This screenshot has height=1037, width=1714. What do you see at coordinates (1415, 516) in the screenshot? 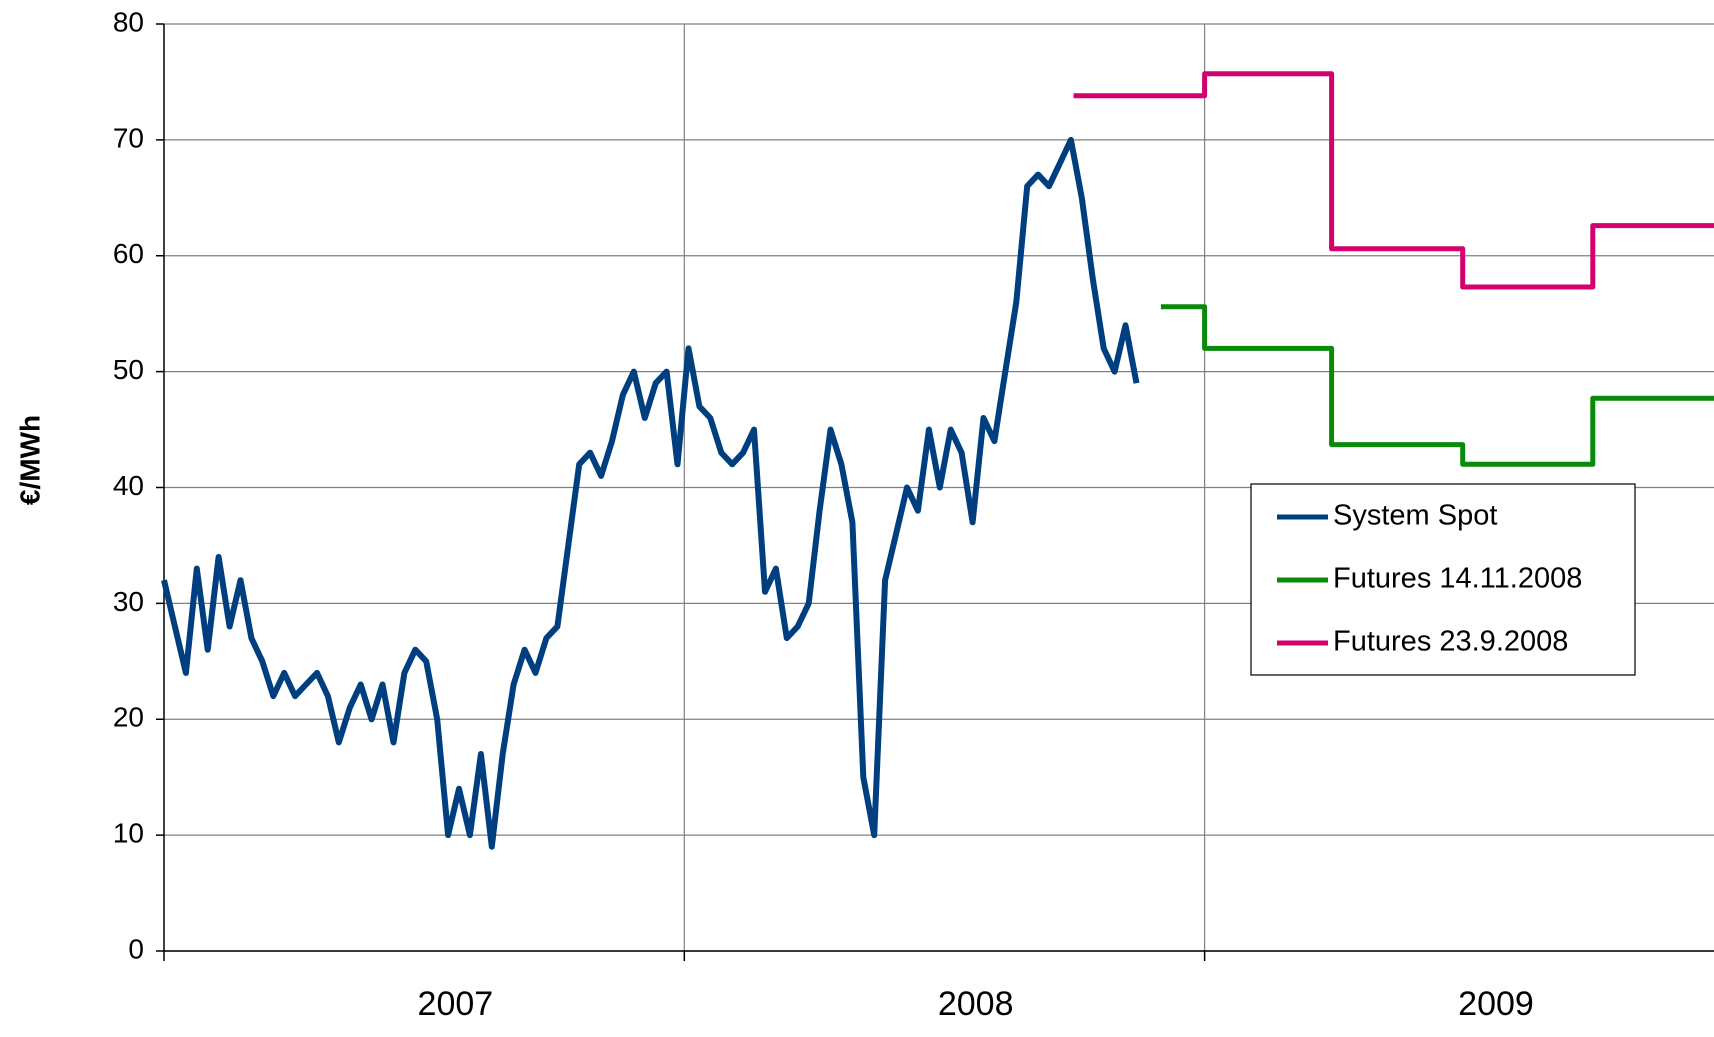
I see `legend-label: System Spot` at bounding box center [1415, 516].